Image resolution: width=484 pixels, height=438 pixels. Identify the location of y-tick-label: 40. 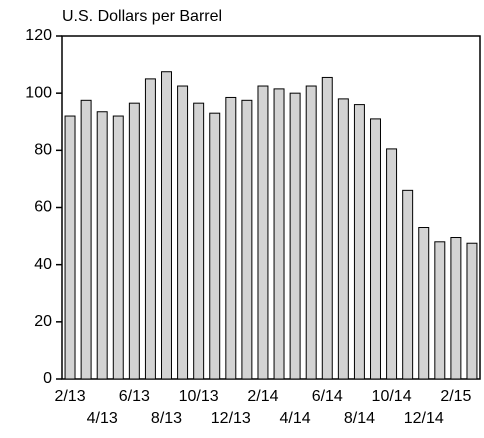
(43, 264).